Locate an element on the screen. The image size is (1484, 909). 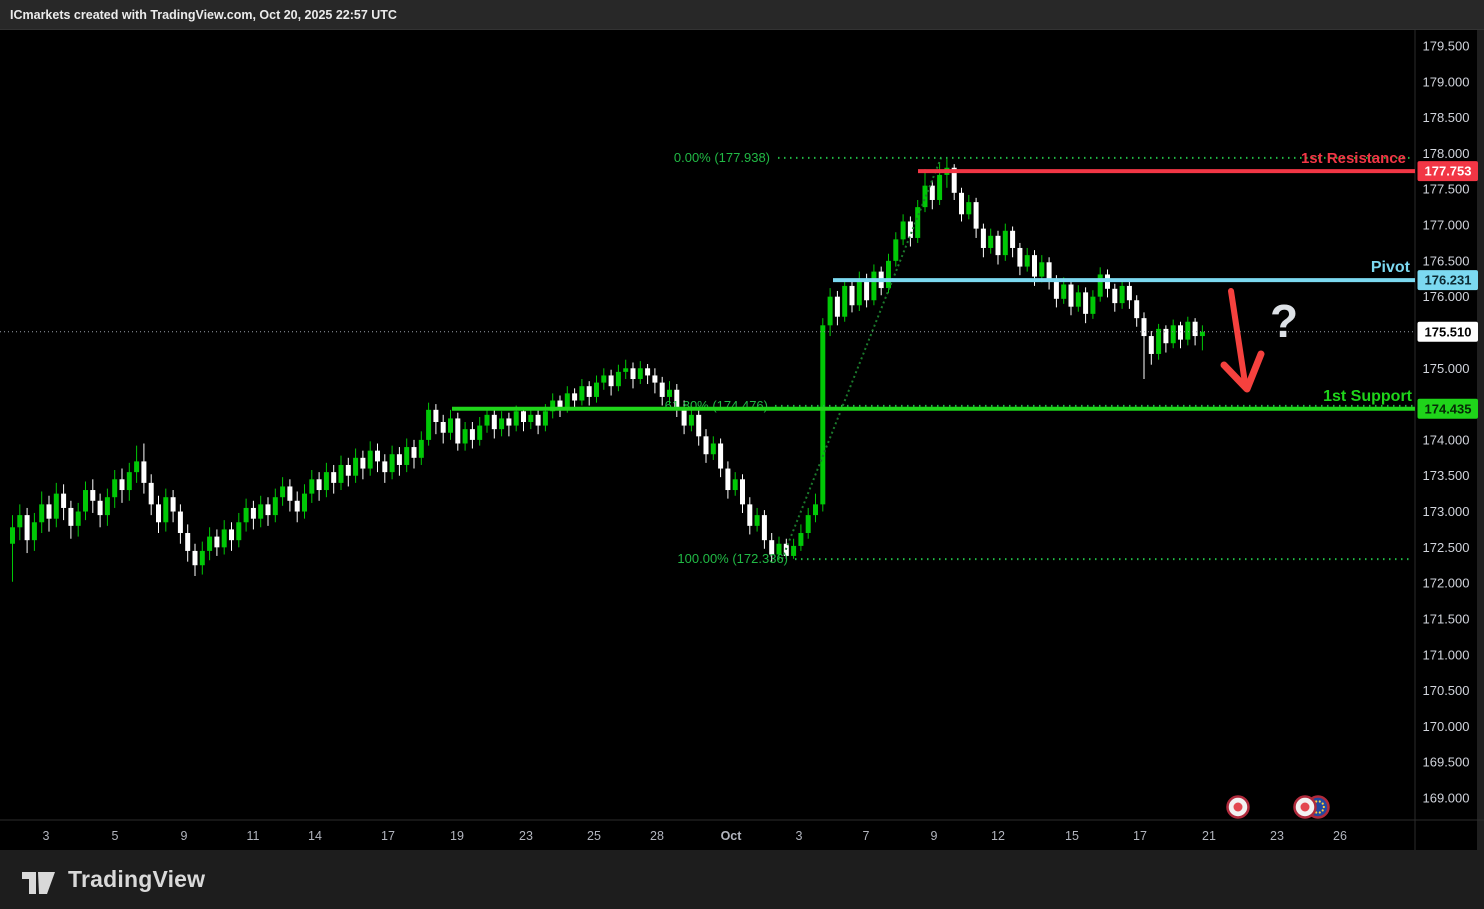
price-tick-label: 173.500 is located at coordinates (1446, 475).